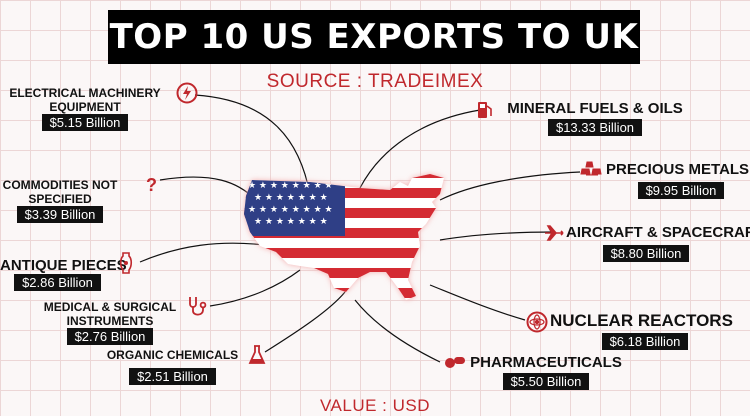 This screenshot has height=416, width=750. Describe the element at coordinates (537, 324) in the screenshot. I see `atom-icon` at that location.